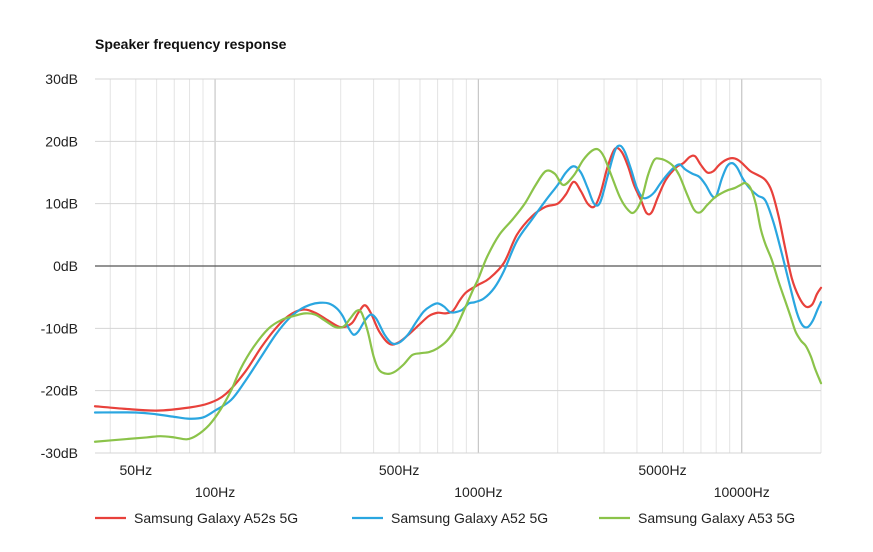 This screenshot has width=873, height=552. Describe the element at coordinates (444, 481) in the screenshot. I see `x-axis-ticks: 50Hz 100Hz 500Hz 1000Hz 5000Hz 10000Hz` at that location.